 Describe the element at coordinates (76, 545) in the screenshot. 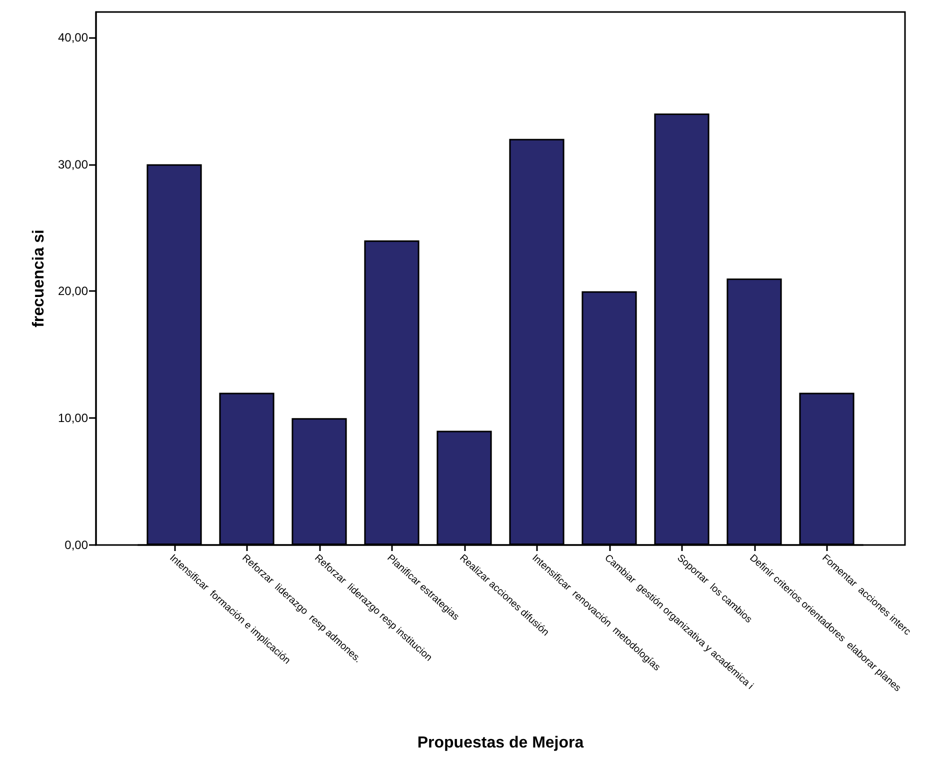

I see `y-tick-label: 0,00` at that location.